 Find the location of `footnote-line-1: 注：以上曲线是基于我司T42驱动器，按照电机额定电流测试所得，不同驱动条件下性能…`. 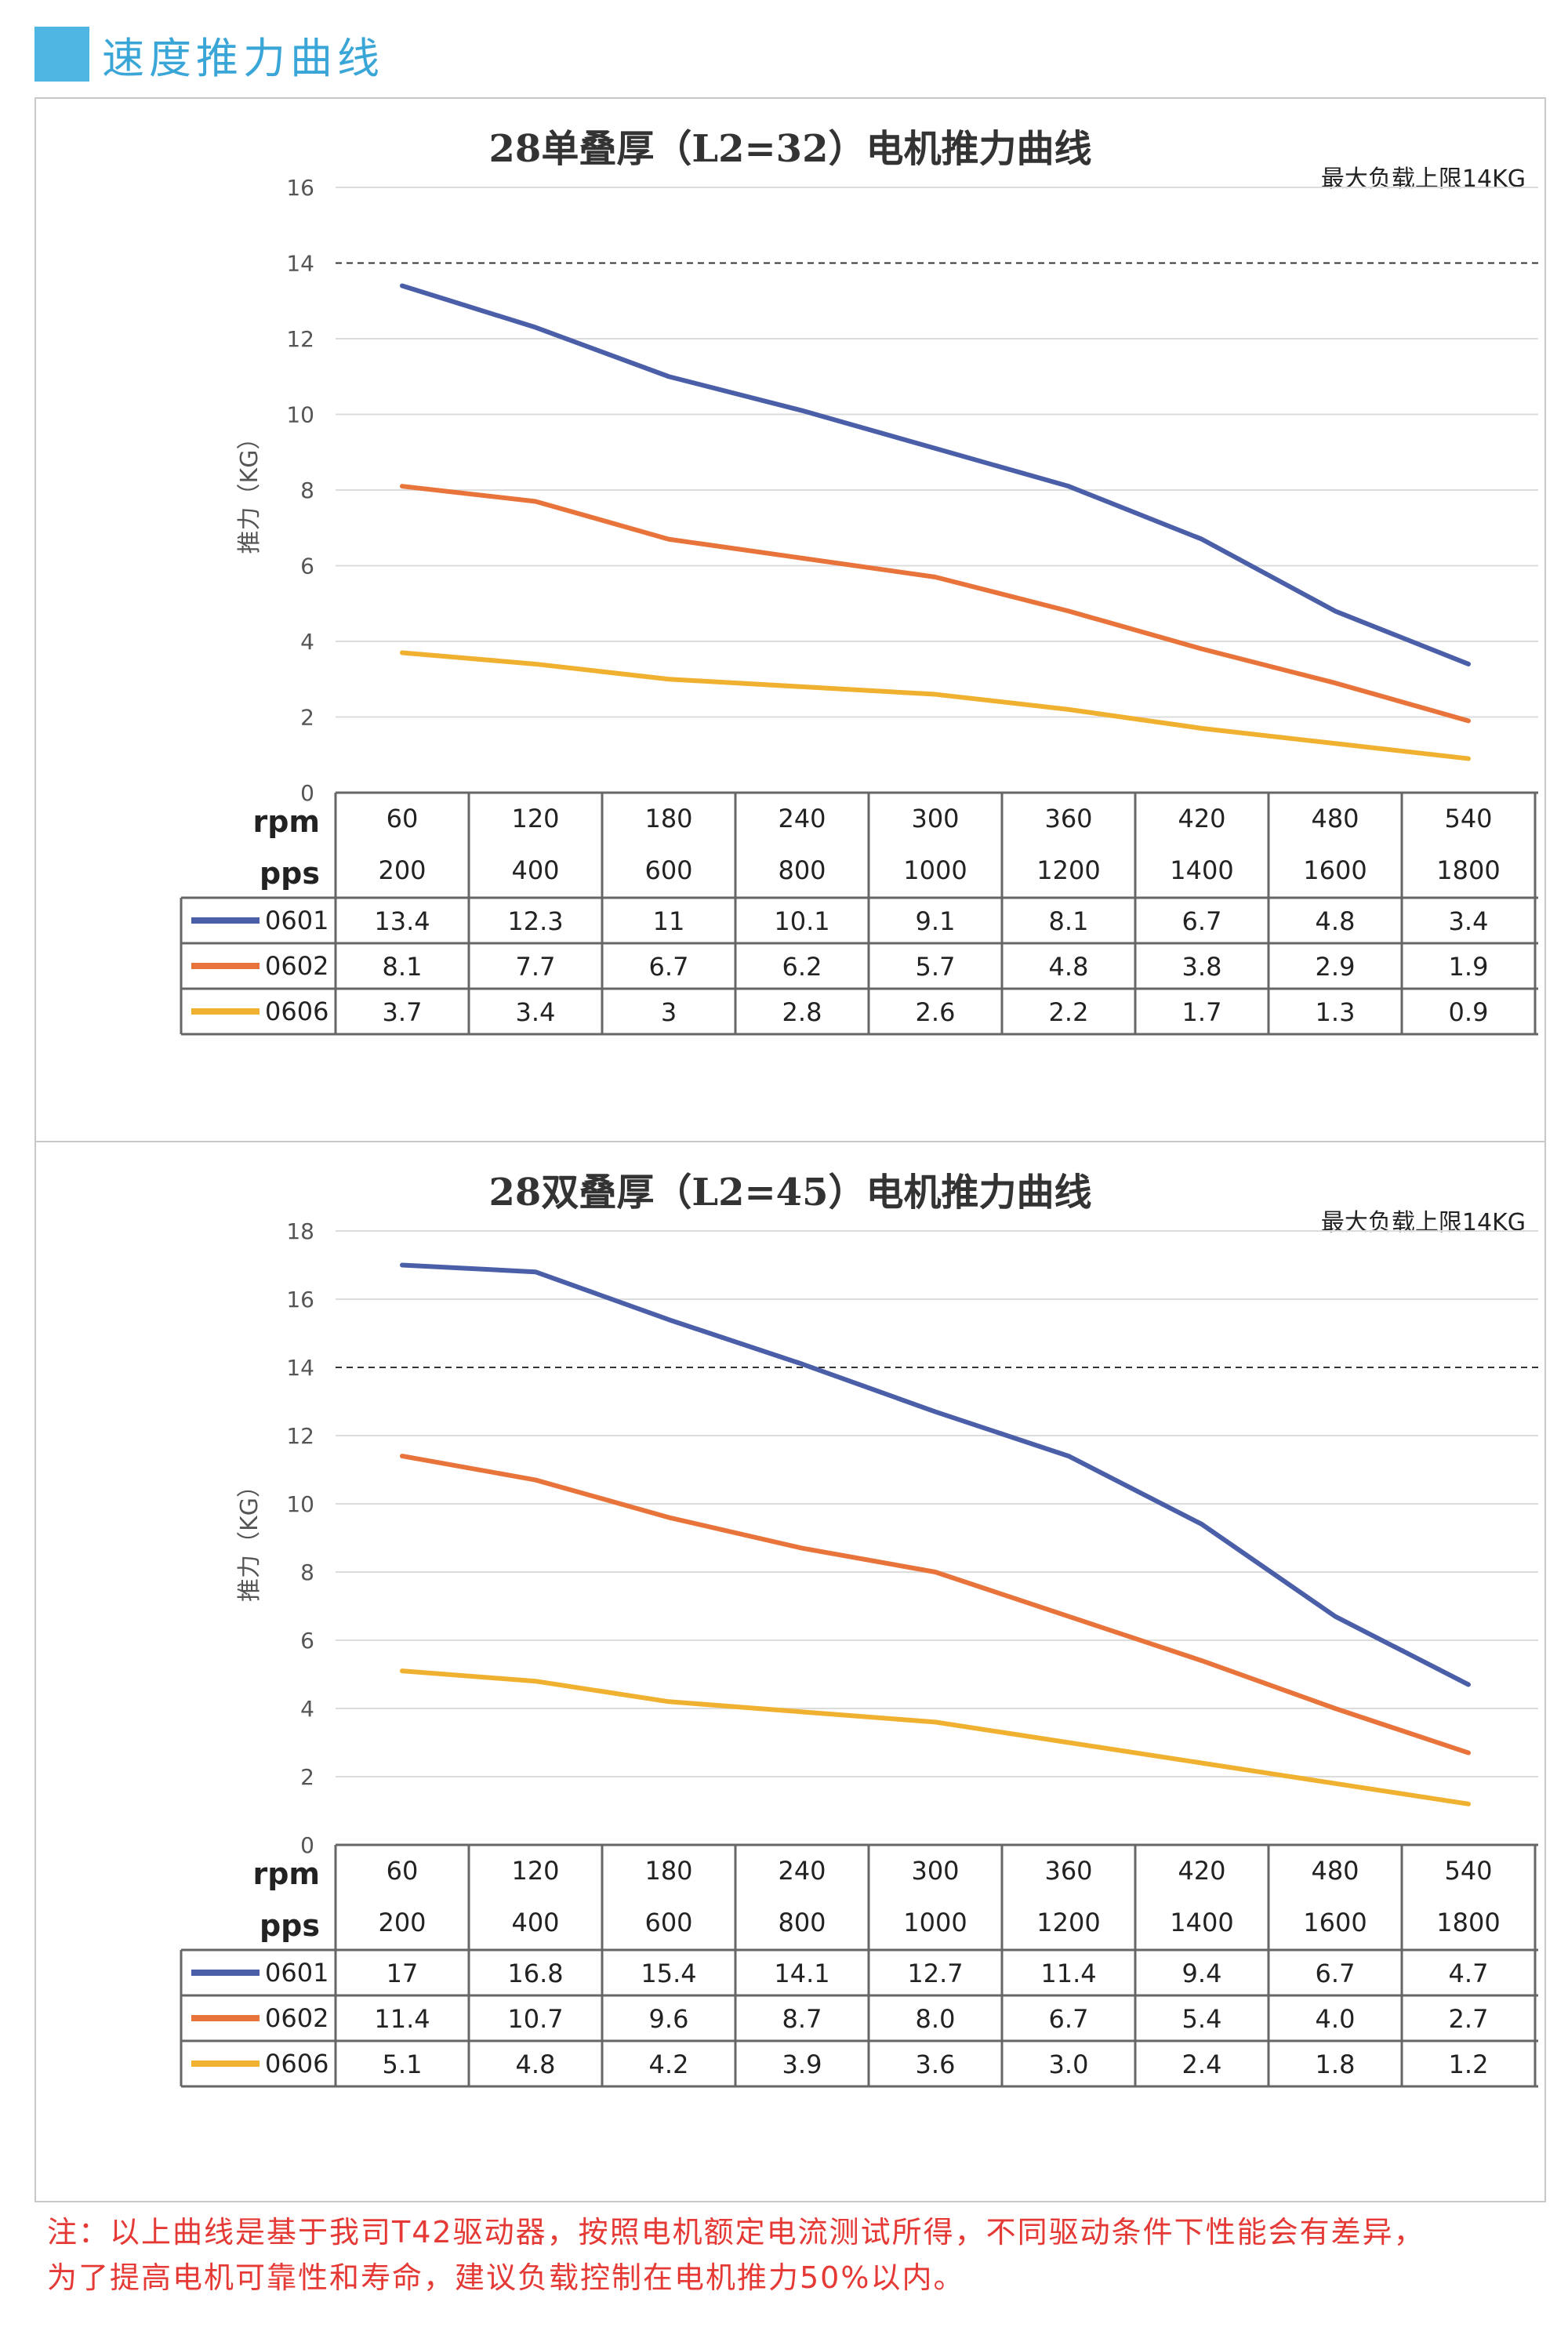

footnote-line-1: 注：以上曲线是基于我司T42驱动器，按照电机额定电流测试所得，不同驱动条件下性能… is located at coordinates (736, 2232).